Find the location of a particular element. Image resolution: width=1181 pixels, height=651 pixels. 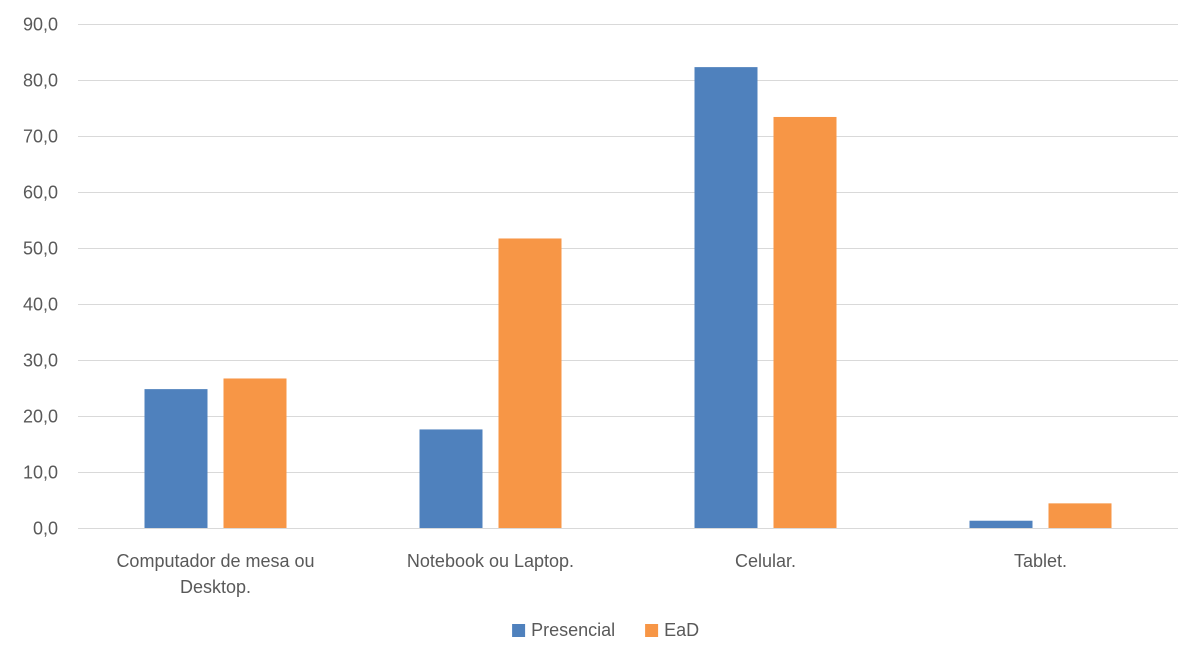

x-category-label-line: Notebook ou Laptop. is located at coordinates (490, 561).